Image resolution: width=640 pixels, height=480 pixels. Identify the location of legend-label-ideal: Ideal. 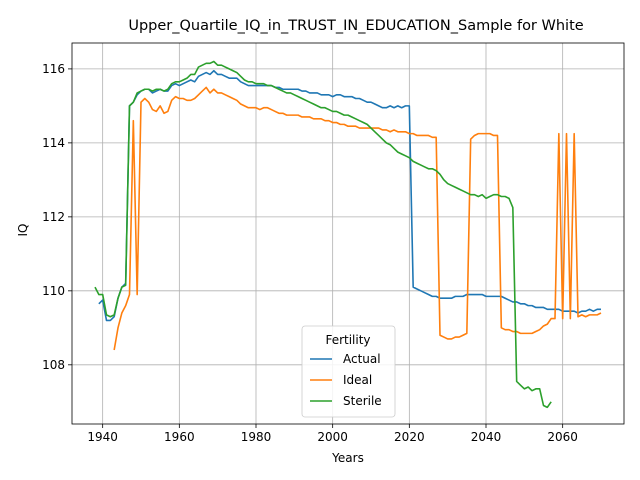
(357, 380).